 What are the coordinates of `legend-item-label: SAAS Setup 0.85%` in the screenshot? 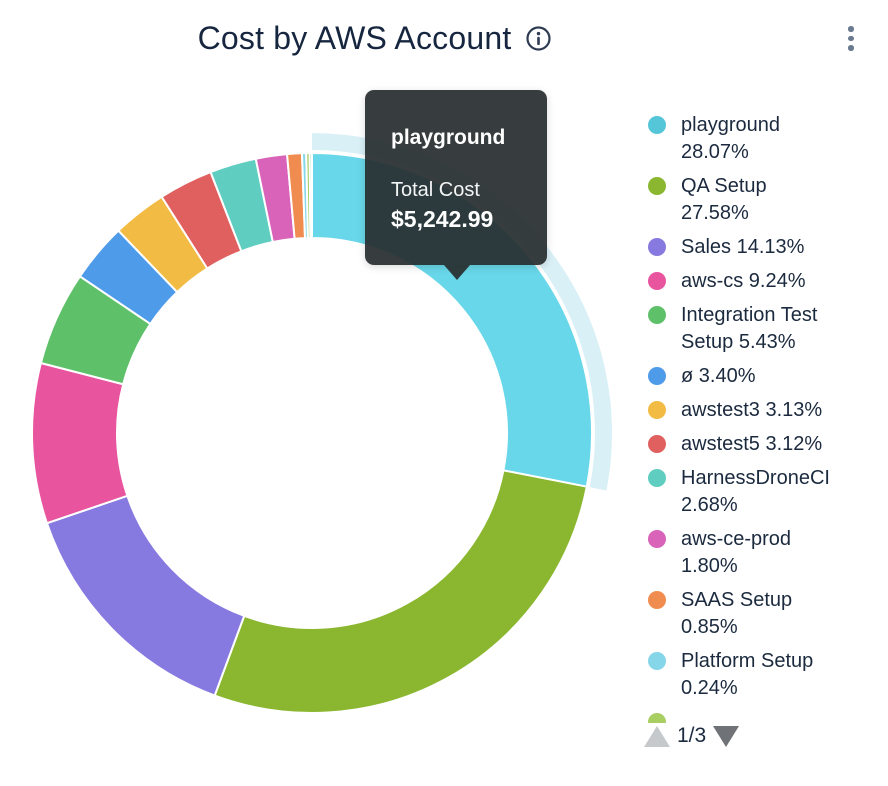 It's located at (737, 613).